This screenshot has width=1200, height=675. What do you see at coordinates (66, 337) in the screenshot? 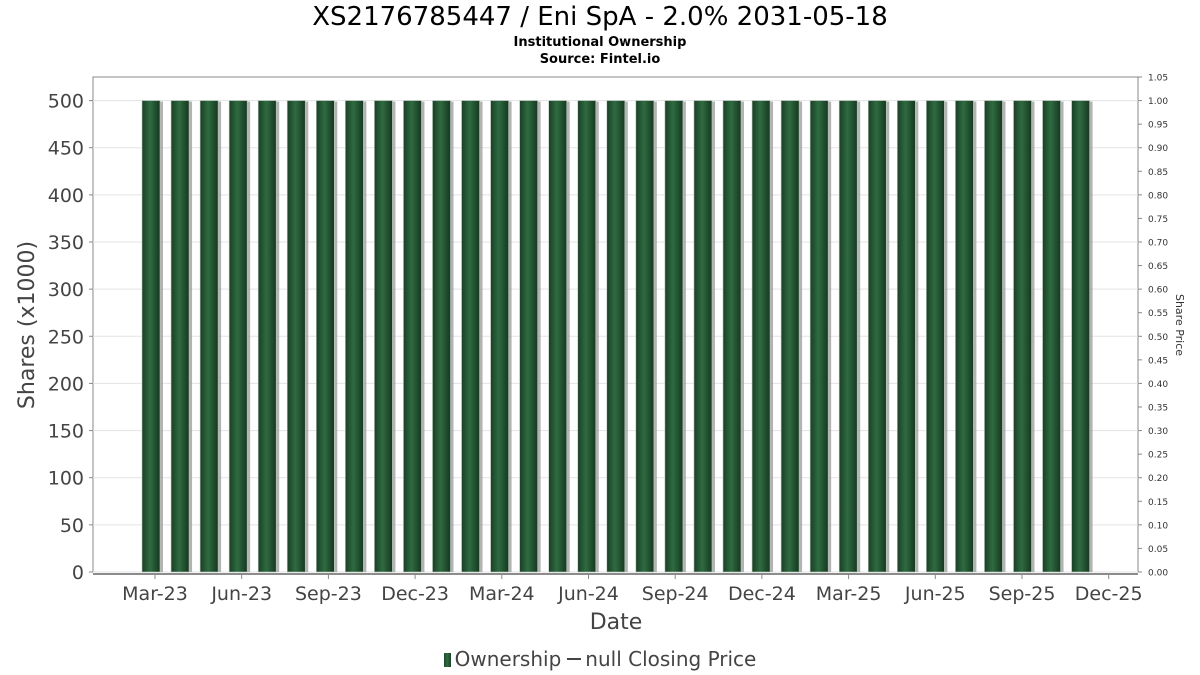
I see `y-tick-label: 250` at bounding box center [66, 337].